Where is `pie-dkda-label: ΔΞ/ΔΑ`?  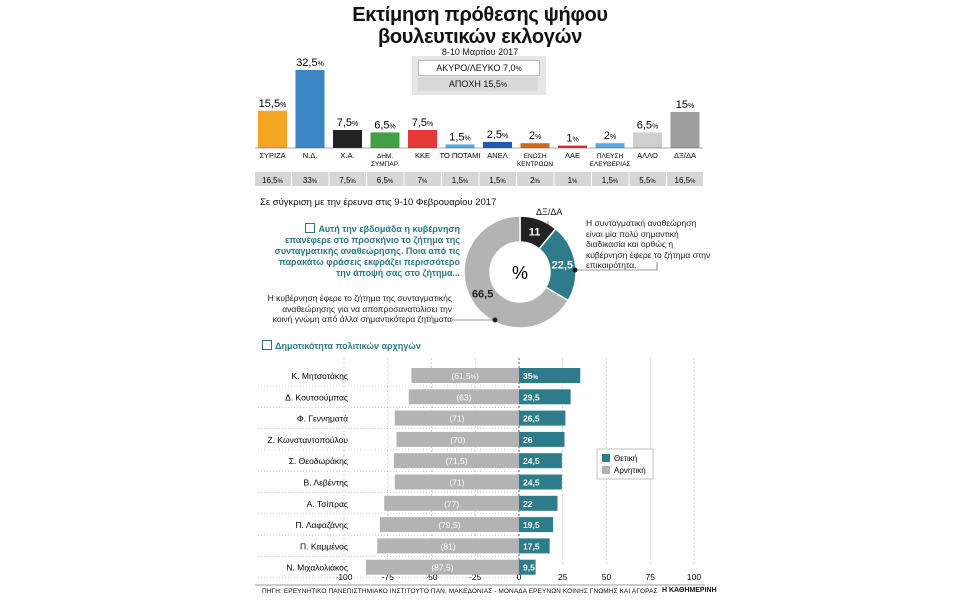 pie-dkda-label: ΔΞ/ΔΑ is located at coordinates (549, 212).